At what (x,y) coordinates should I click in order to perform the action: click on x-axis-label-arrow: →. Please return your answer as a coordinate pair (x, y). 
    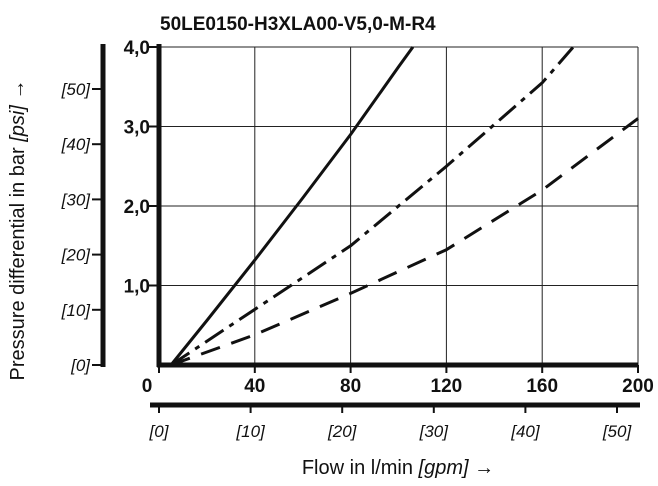
    Looking at the image, I should click on (482, 468).